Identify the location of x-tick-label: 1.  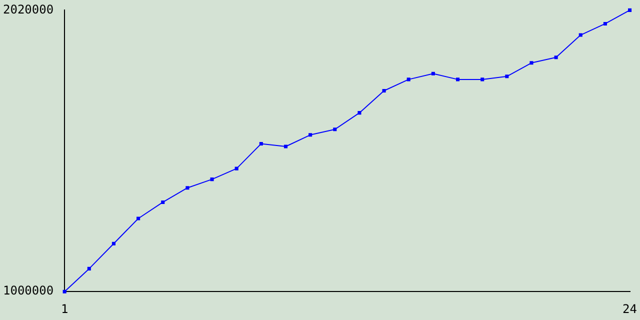
(64, 309).